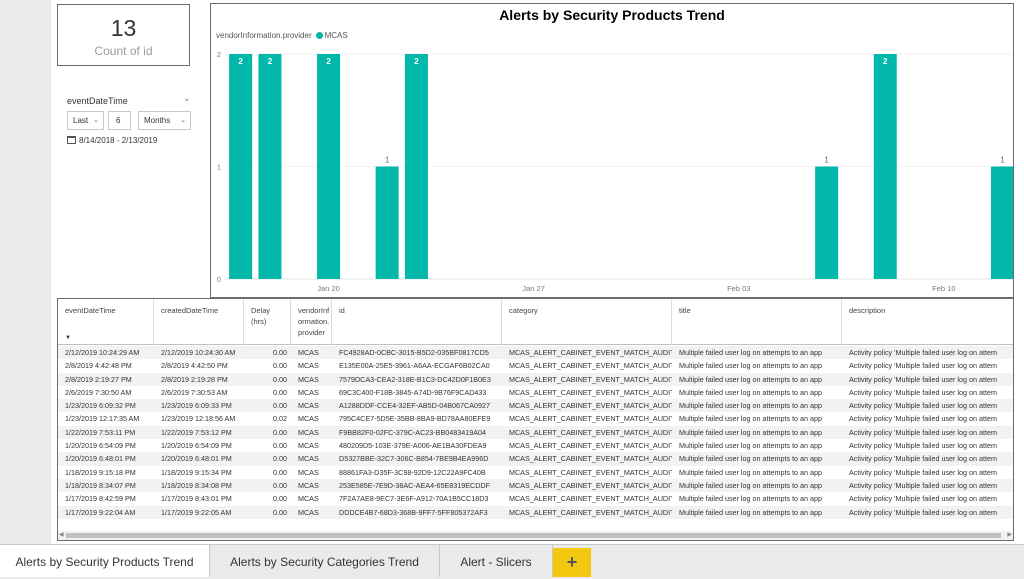  I want to click on table-cell: 2/8/2019 2:19:27 PM, so click(98, 379).